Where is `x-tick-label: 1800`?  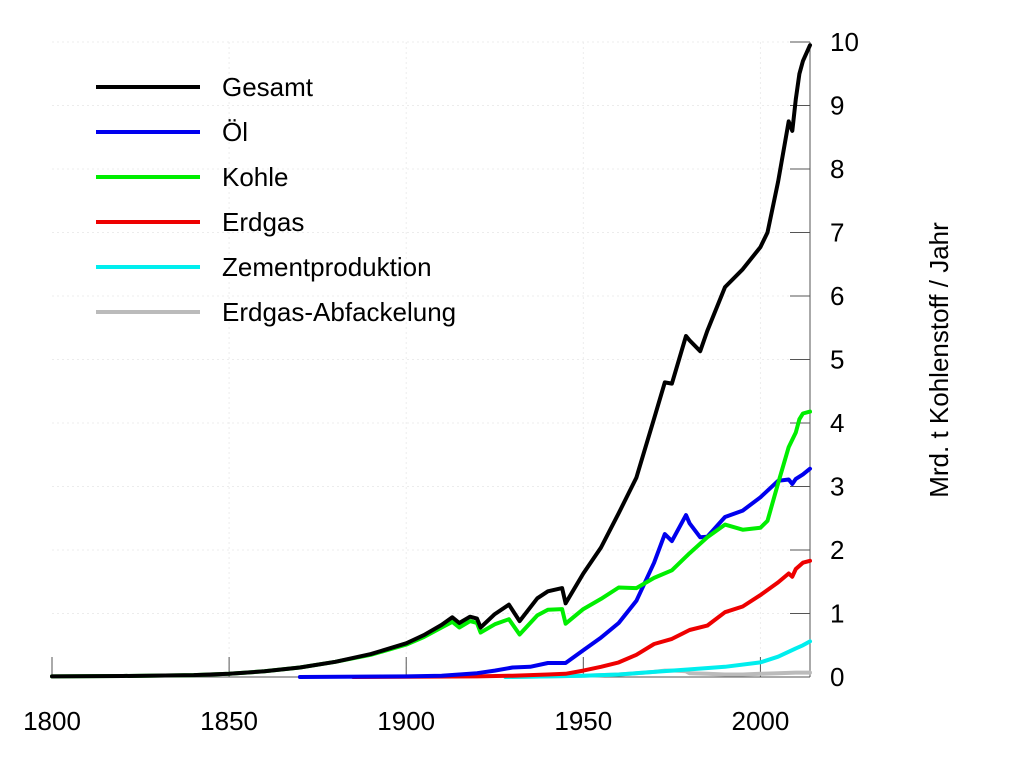
x-tick-label: 1800 is located at coordinates (52, 721).